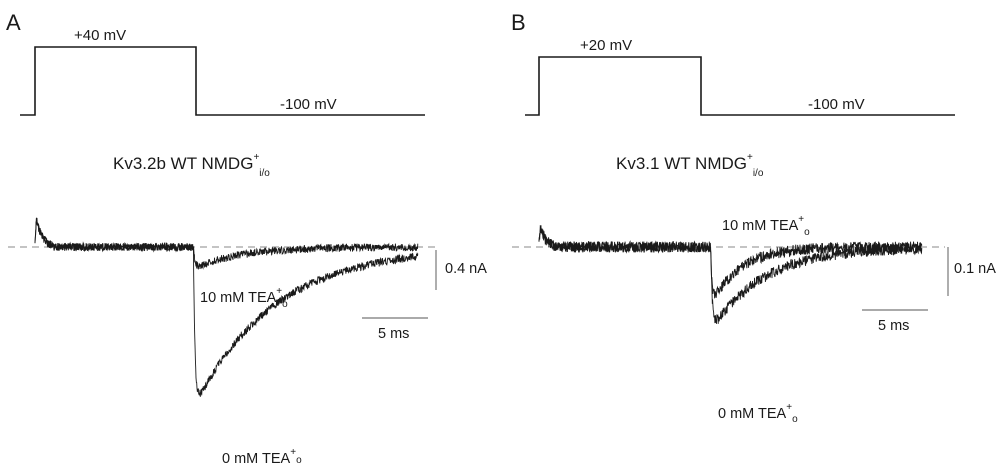 Image resolution: width=1003 pixels, height=471 pixels. Describe the element at coordinates (681, 163) in the screenshot. I see `title-main: Kv3.1 WT NMDG` at that location.